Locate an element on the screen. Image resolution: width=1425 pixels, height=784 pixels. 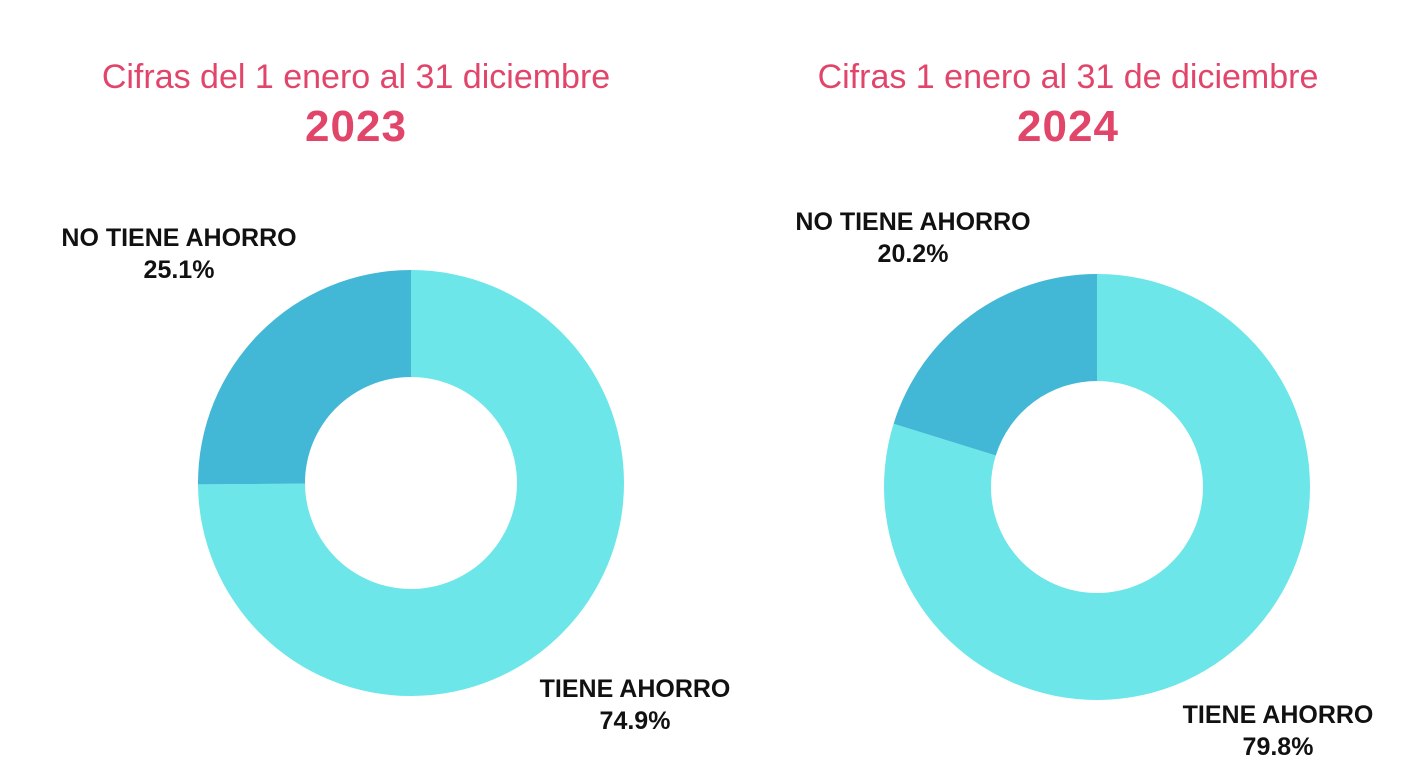
slice-value-text: 79.8% is located at coordinates (1278, 747).